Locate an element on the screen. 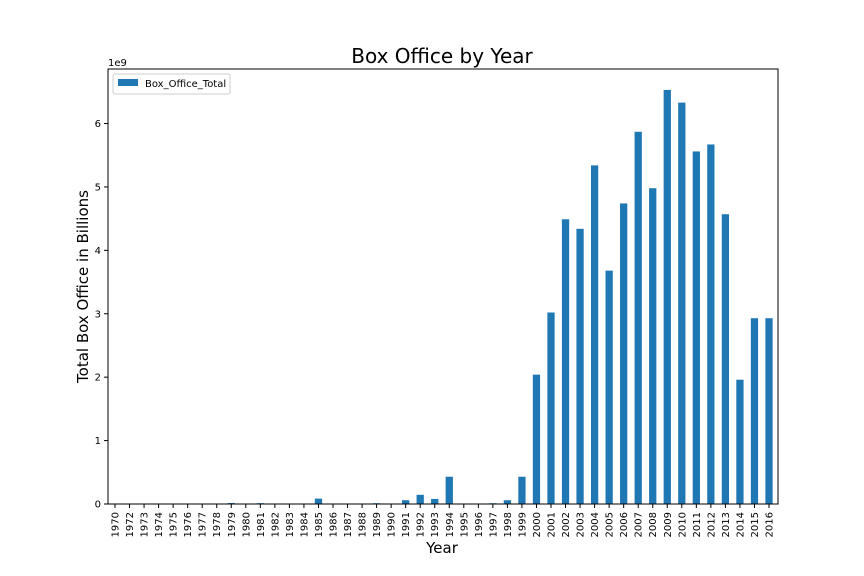 This screenshot has width=864, height=576. legend: Box_Office_Total is located at coordinates (171, 84).